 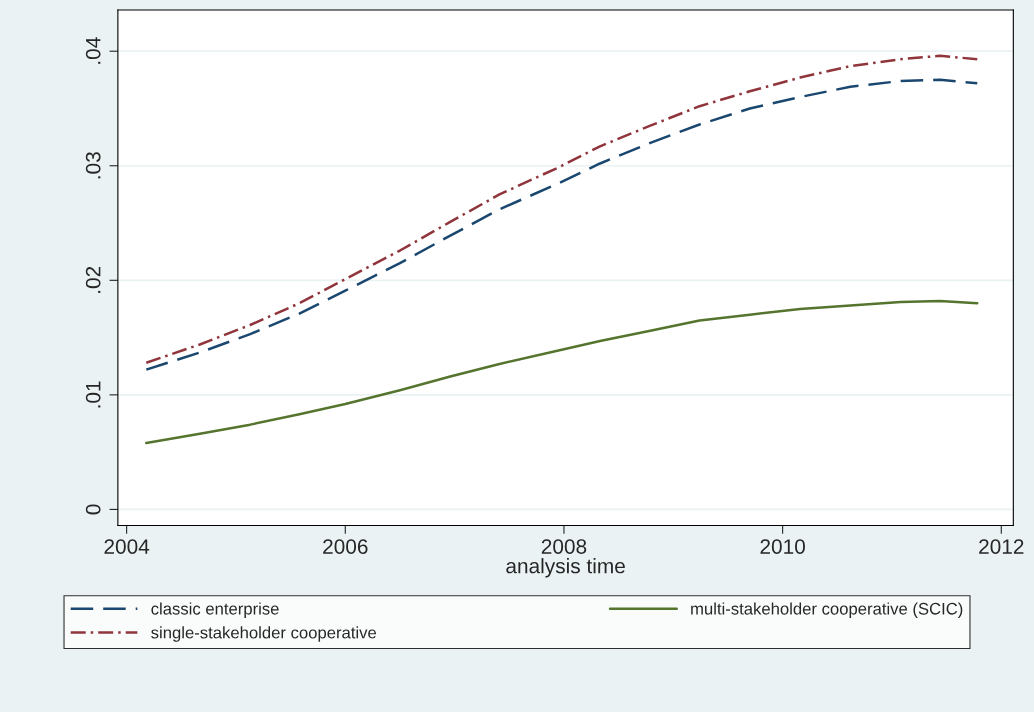 What do you see at coordinates (93, 509) in the screenshot?
I see `y-tick-label: 0` at bounding box center [93, 509].